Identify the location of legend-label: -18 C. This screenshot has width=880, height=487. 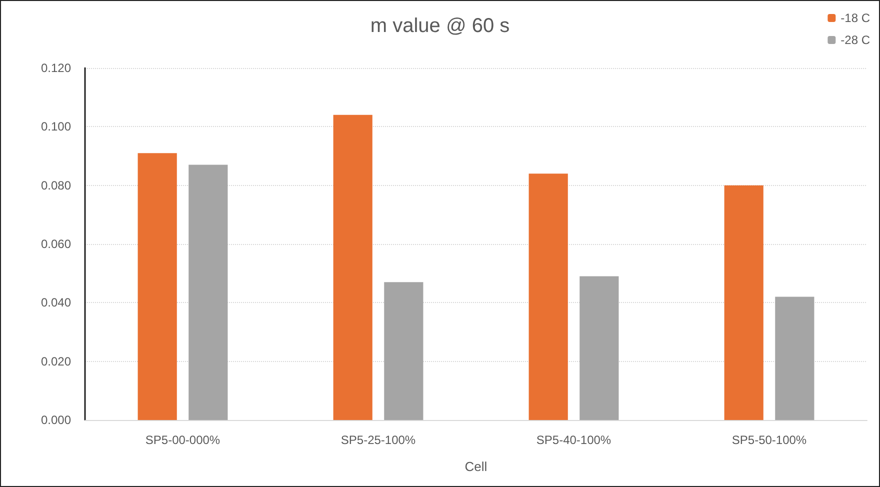
(855, 18).